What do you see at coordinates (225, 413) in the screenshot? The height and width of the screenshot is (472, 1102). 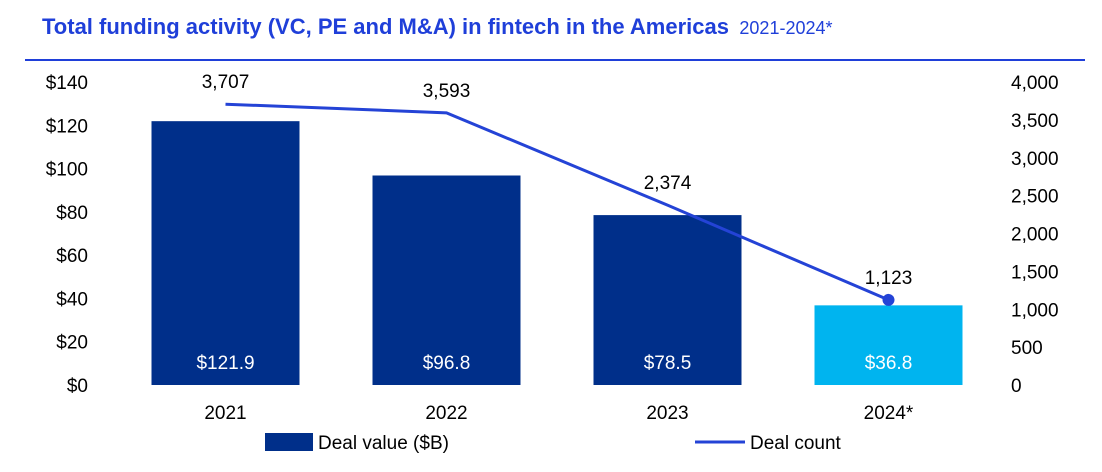 I see `x-tick-label-0: 2021` at bounding box center [225, 413].